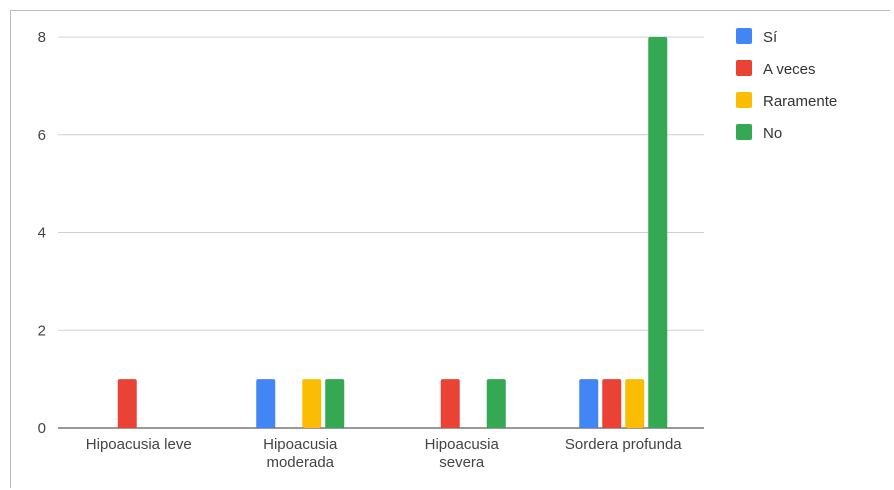 The image size is (894, 490). Describe the element at coordinates (786, 85) in the screenshot. I see `legend: Sí A veces Raramente No` at that location.